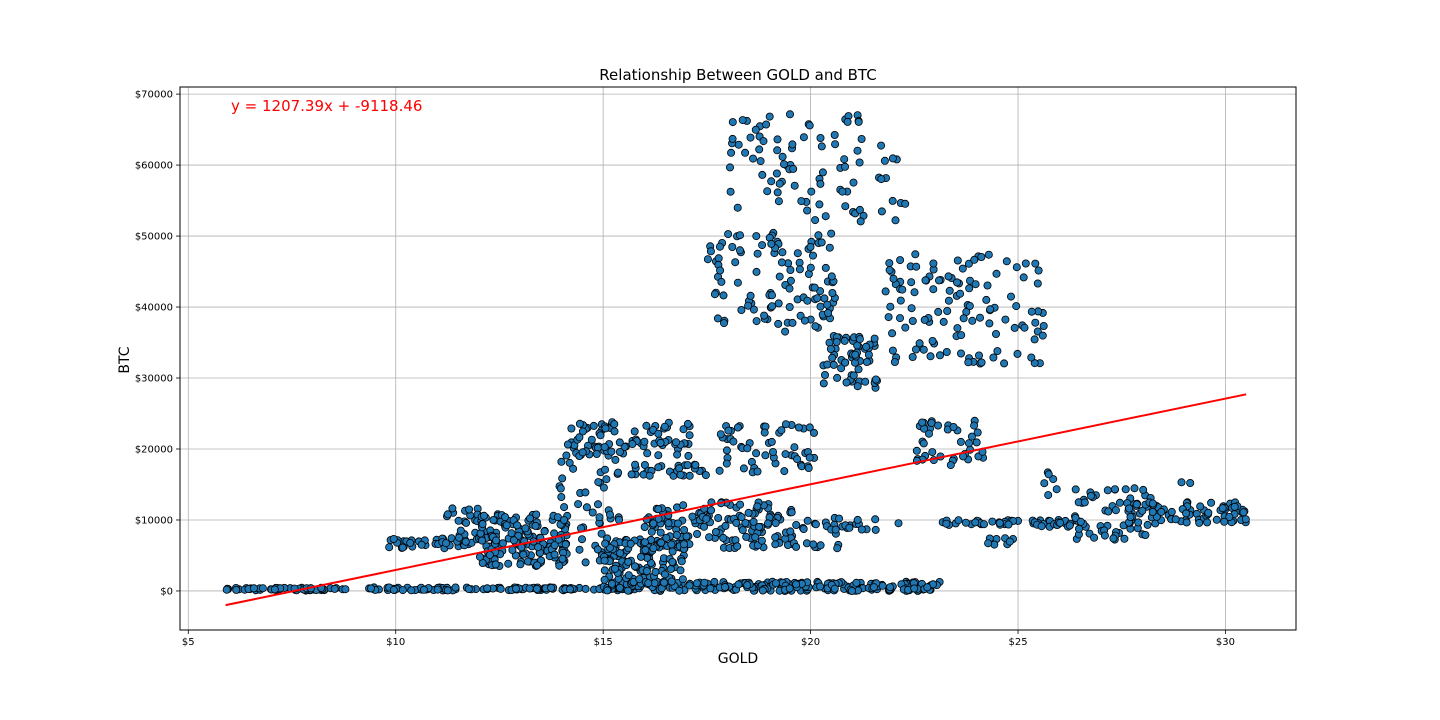  Describe the element at coordinates (154, 237) in the screenshot. I see `y-tick-label: $50000` at that location.